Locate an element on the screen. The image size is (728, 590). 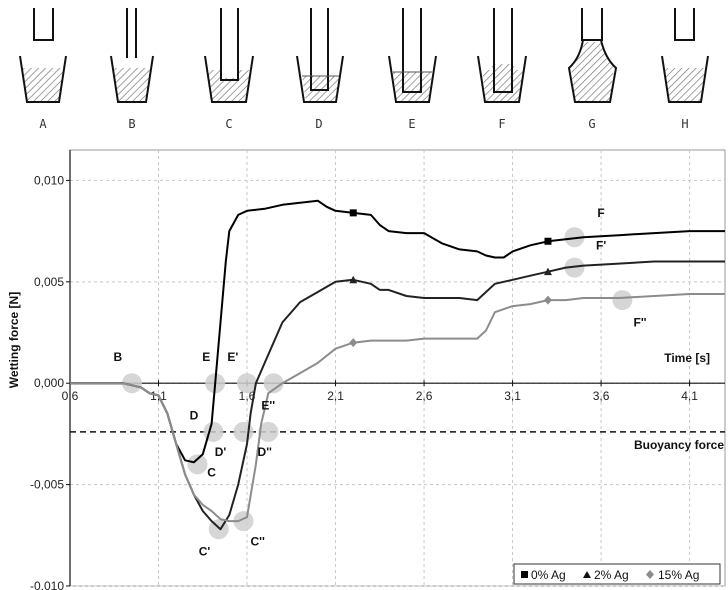
stage-annotation-8: C' is located at coordinates (205, 552).